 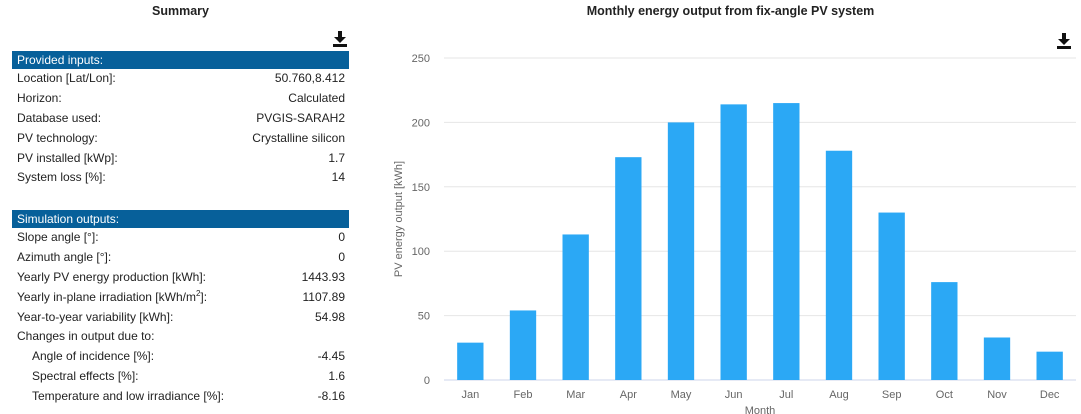 What do you see at coordinates (399, 219) in the screenshot?
I see `y-axis-title: PV energy output [kWh]` at bounding box center [399, 219].